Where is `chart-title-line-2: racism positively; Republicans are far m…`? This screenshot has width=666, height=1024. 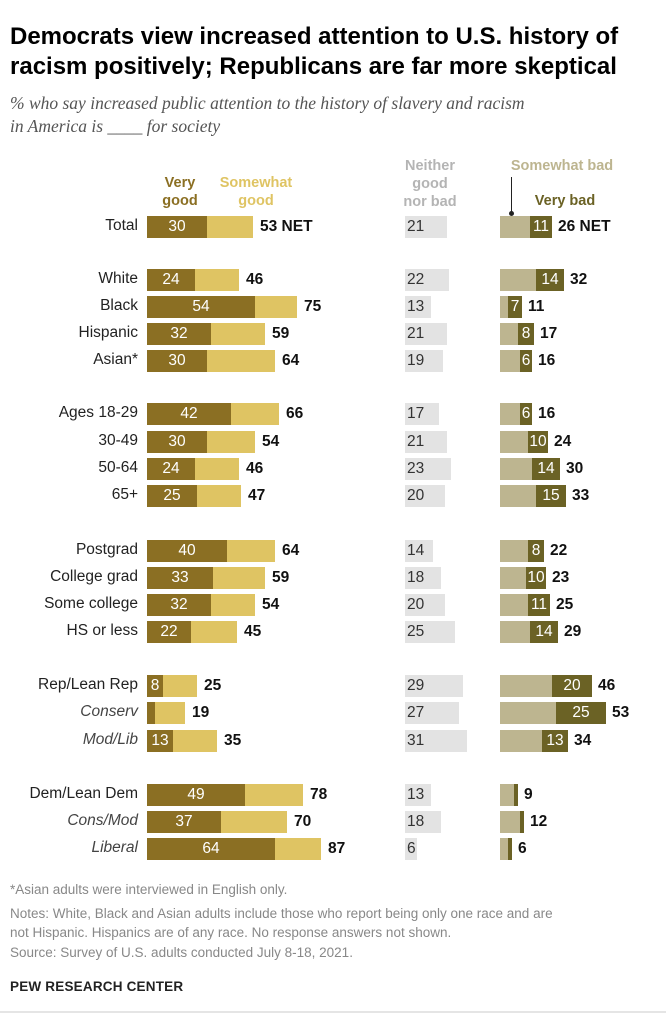 chart-title-line-2: racism positively; Republicans are far m… is located at coordinates (313, 66).